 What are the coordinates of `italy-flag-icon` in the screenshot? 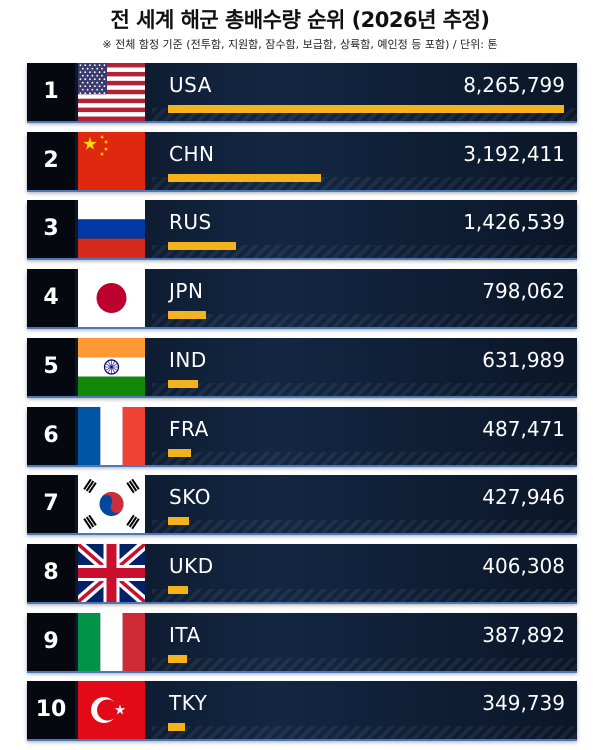 It's located at (111, 641).